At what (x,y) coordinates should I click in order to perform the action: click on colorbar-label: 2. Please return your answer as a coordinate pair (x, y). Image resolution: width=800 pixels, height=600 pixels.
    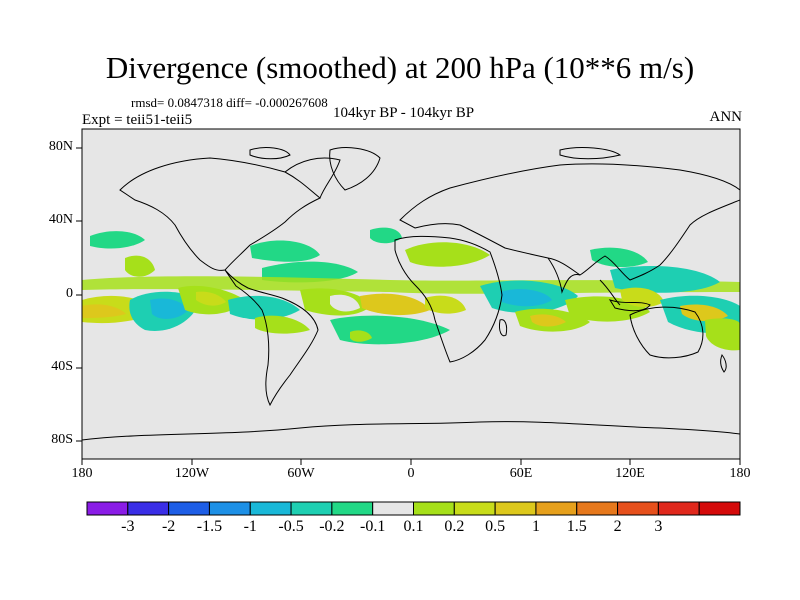
    Looking at the image, I should click on (617, 526).